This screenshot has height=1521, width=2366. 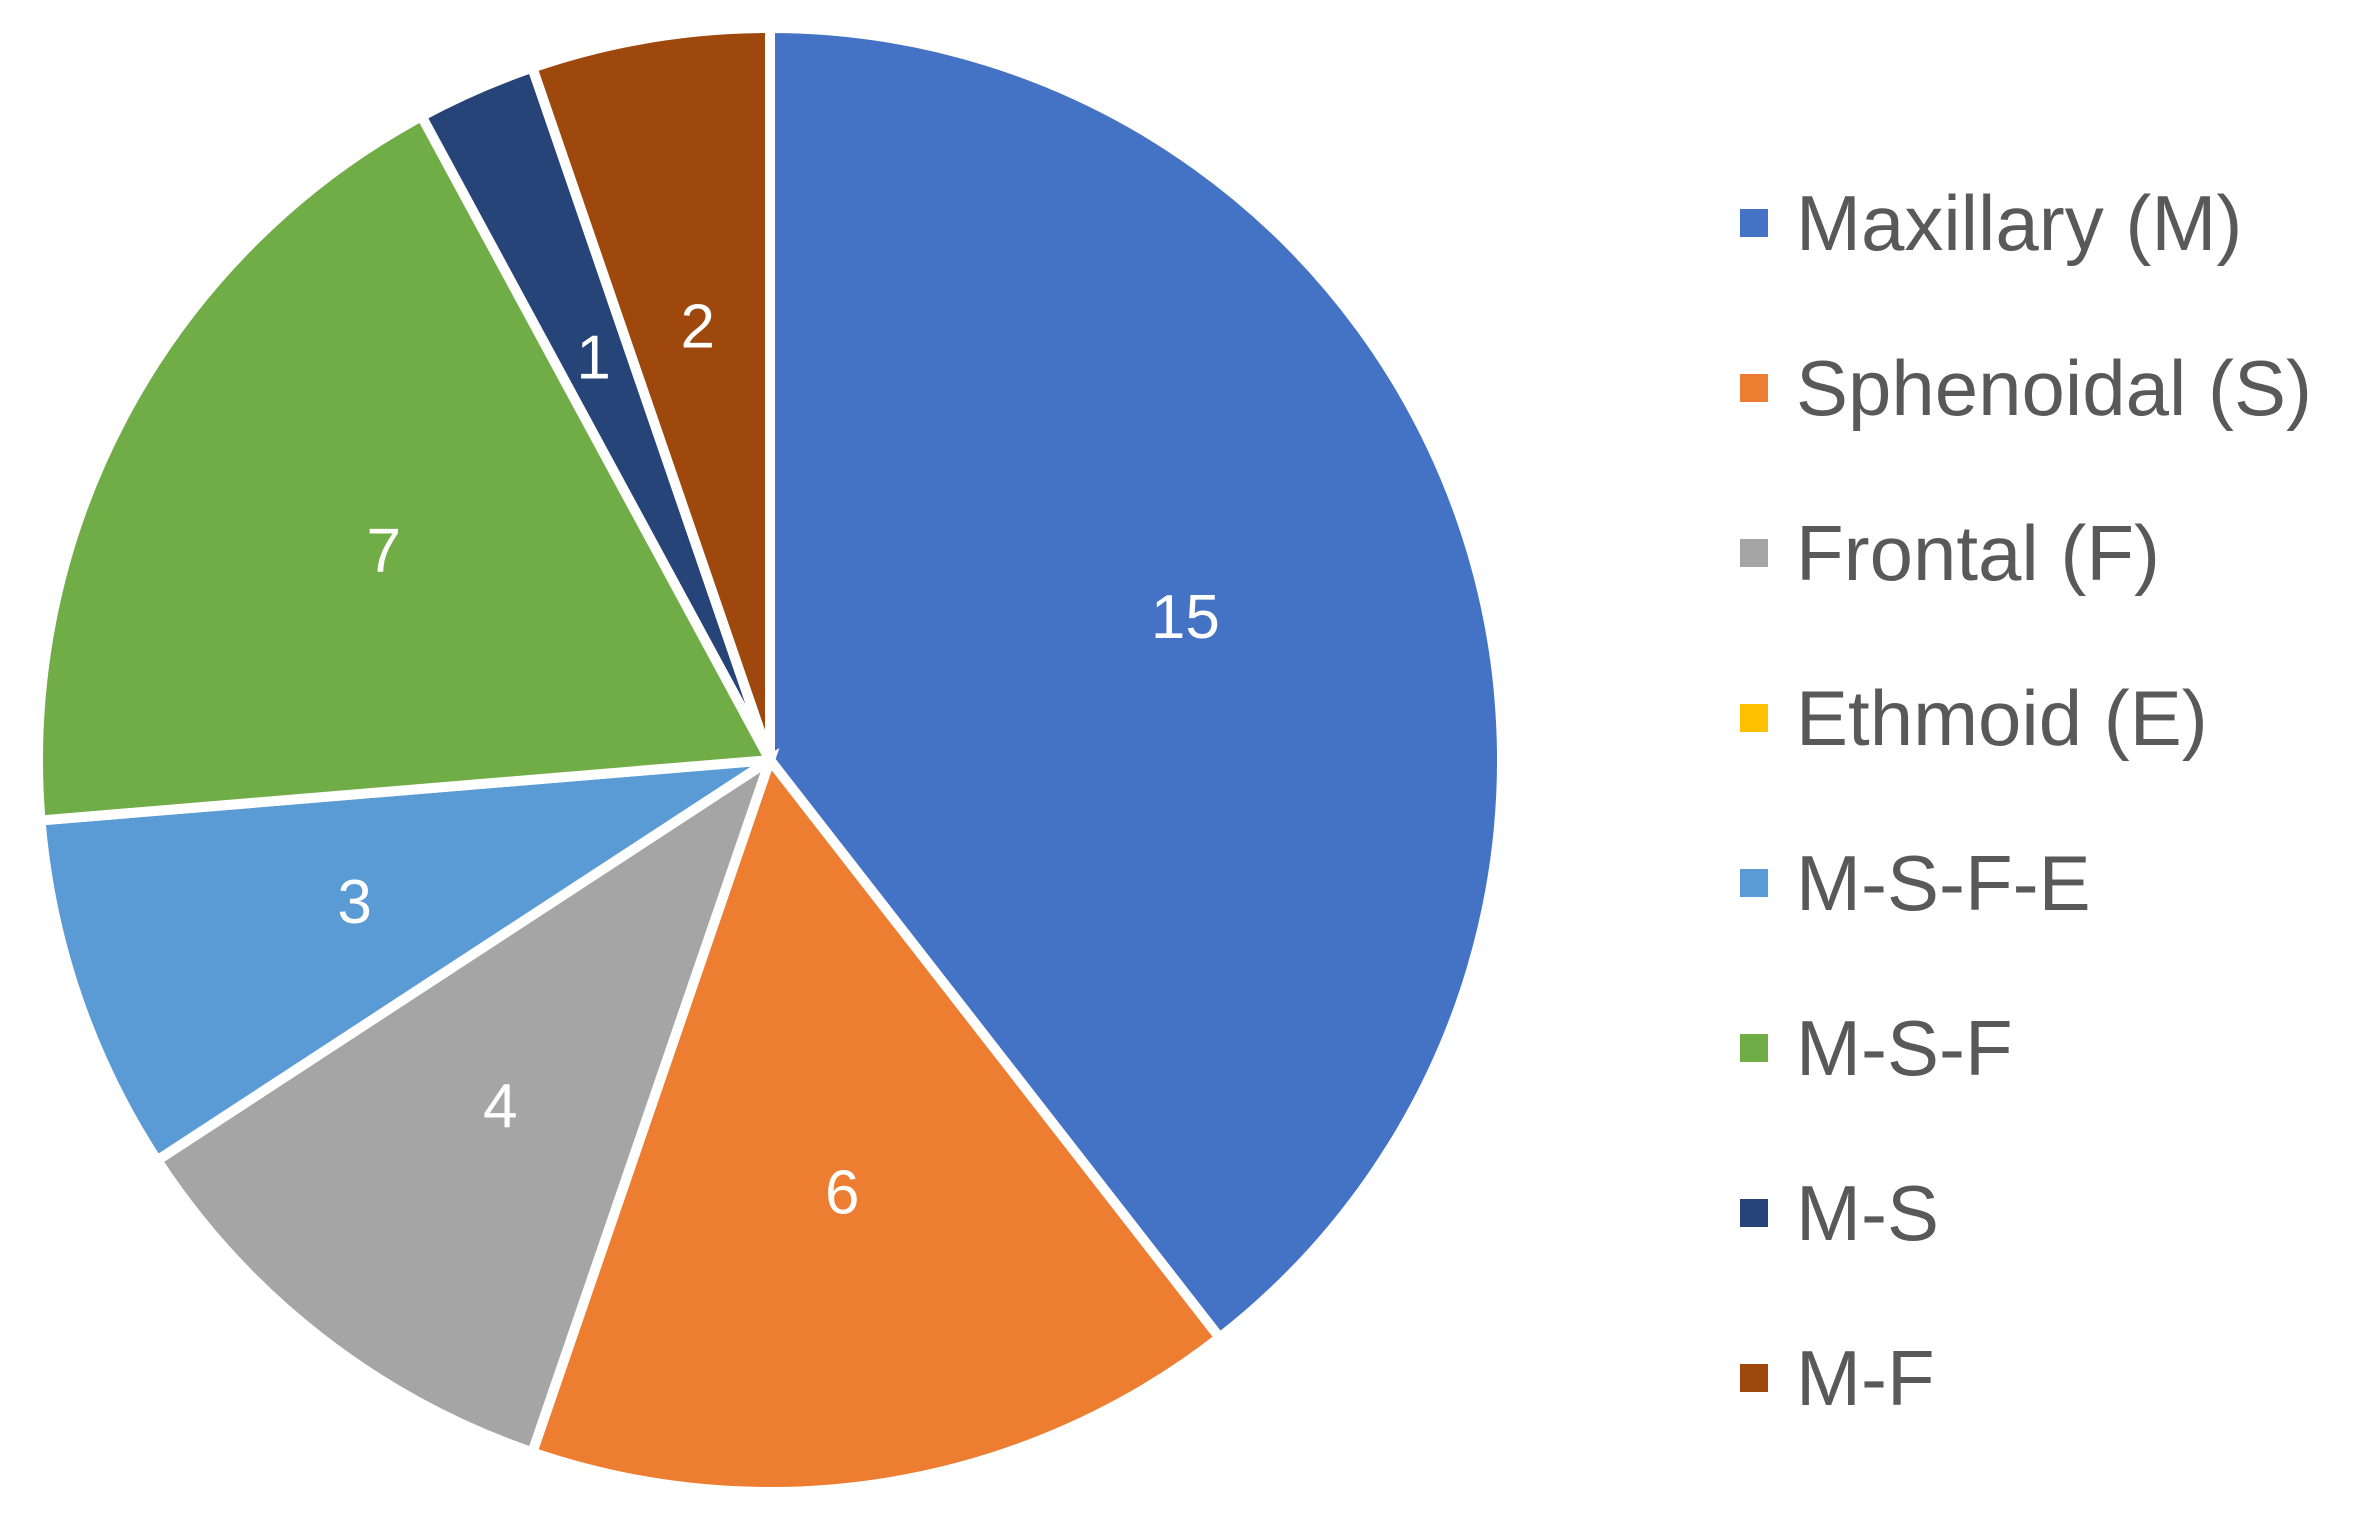 What do you see at coordinates (2002, 717) in the screenshot?
I see `legend-label: Ethmoid (E)` at bounding box center [2002, 717].